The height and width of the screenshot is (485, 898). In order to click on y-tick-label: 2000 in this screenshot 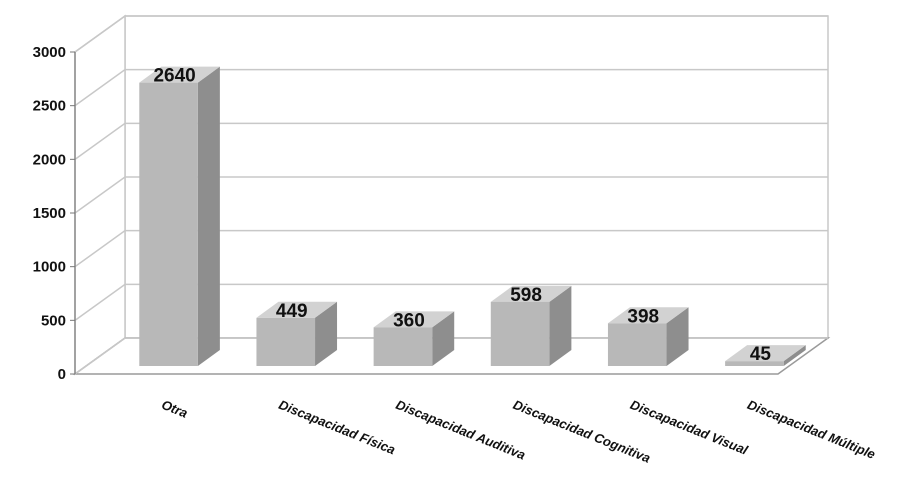, I will do `click(49, 159)`.